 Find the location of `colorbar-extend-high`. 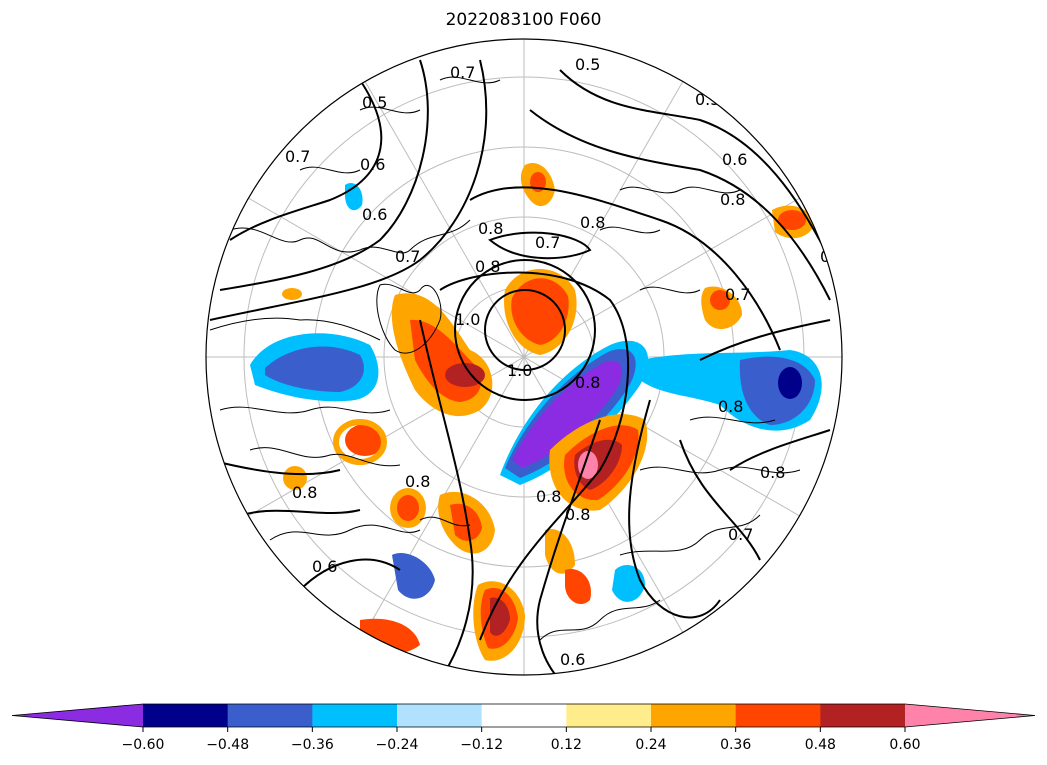

colorbar-extend-high is located at coordinates (970, 715).